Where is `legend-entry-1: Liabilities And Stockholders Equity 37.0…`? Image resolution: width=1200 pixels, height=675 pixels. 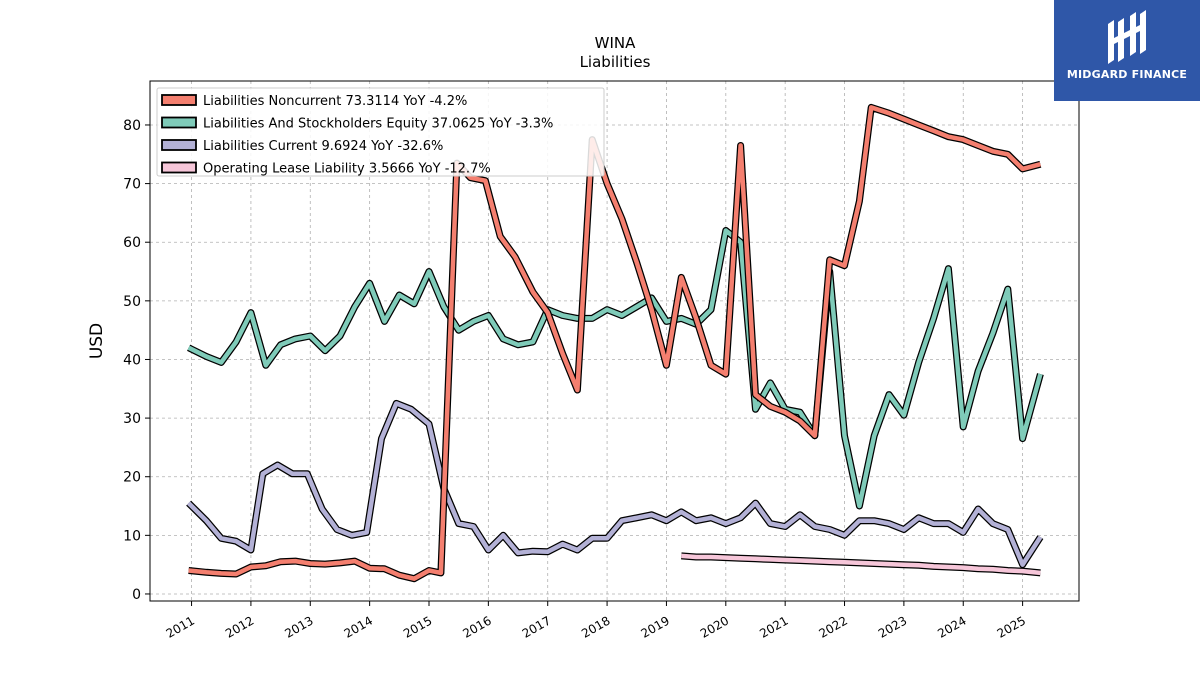
legend-entry-1: Liabilities And Stockholders Equity 37.0… is located at coordinates (378, 124).